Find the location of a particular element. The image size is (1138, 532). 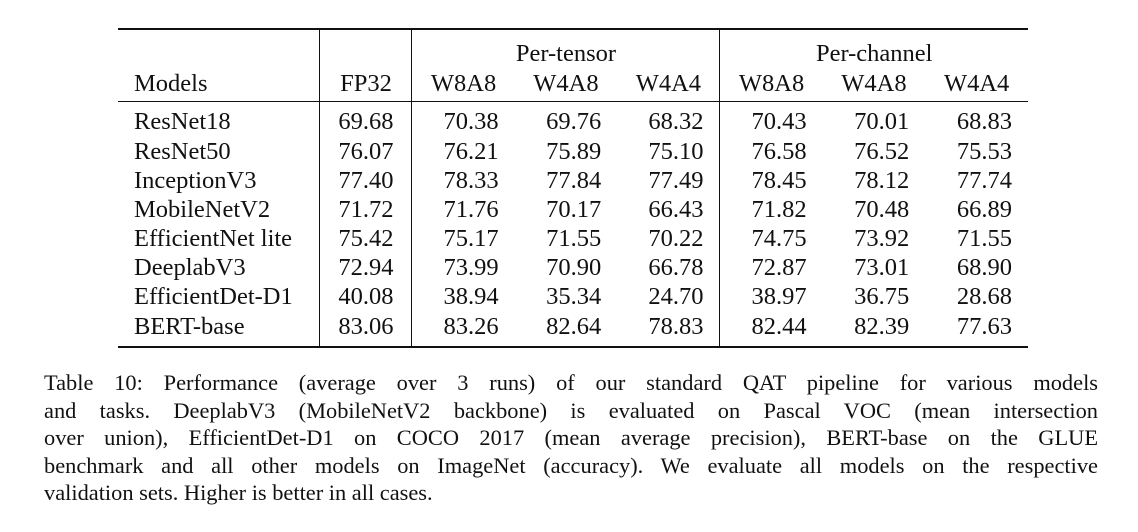

column-header-models: Models is located at coordinates (171, 83).